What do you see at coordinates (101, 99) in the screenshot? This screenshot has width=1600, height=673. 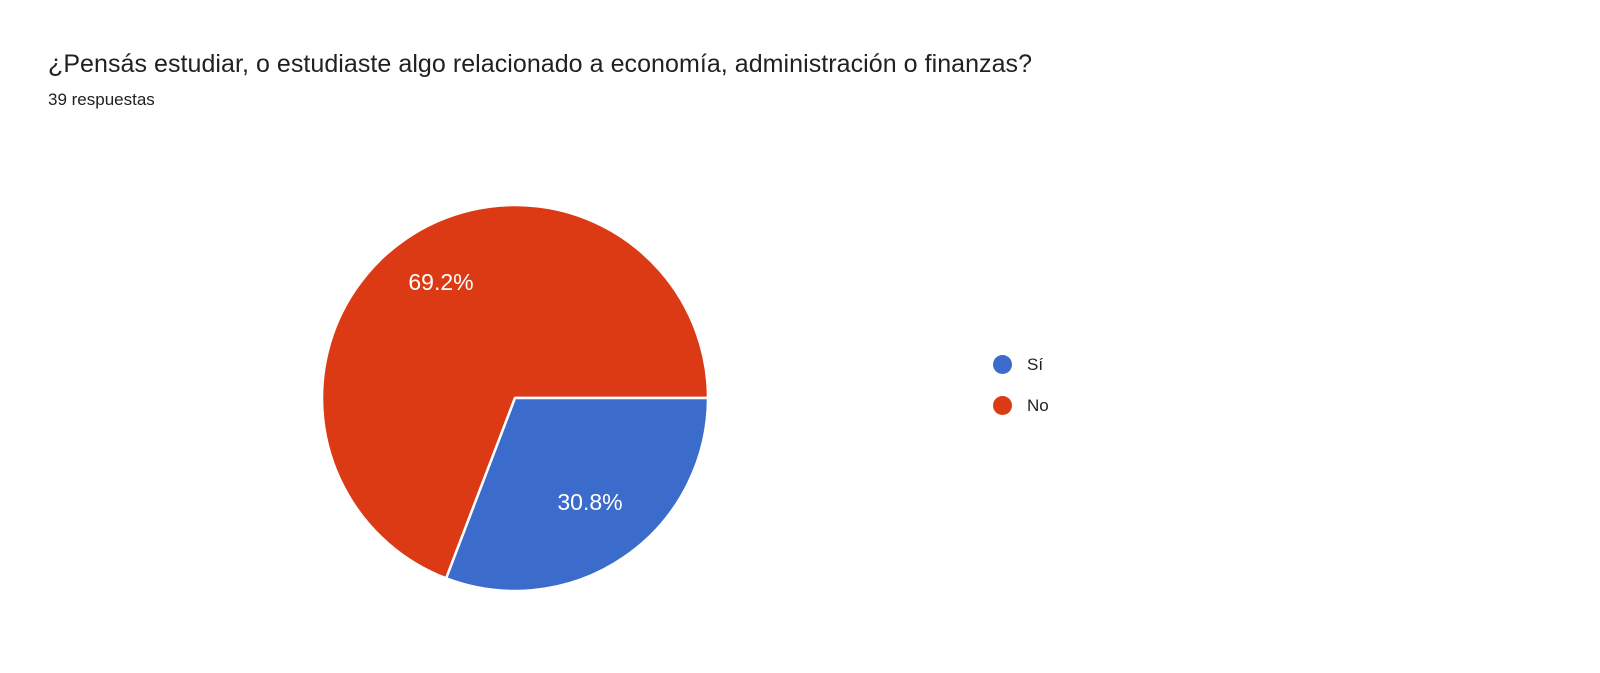 I see `response-count-label: 39 respuestas` at bounding box center [101, 99].